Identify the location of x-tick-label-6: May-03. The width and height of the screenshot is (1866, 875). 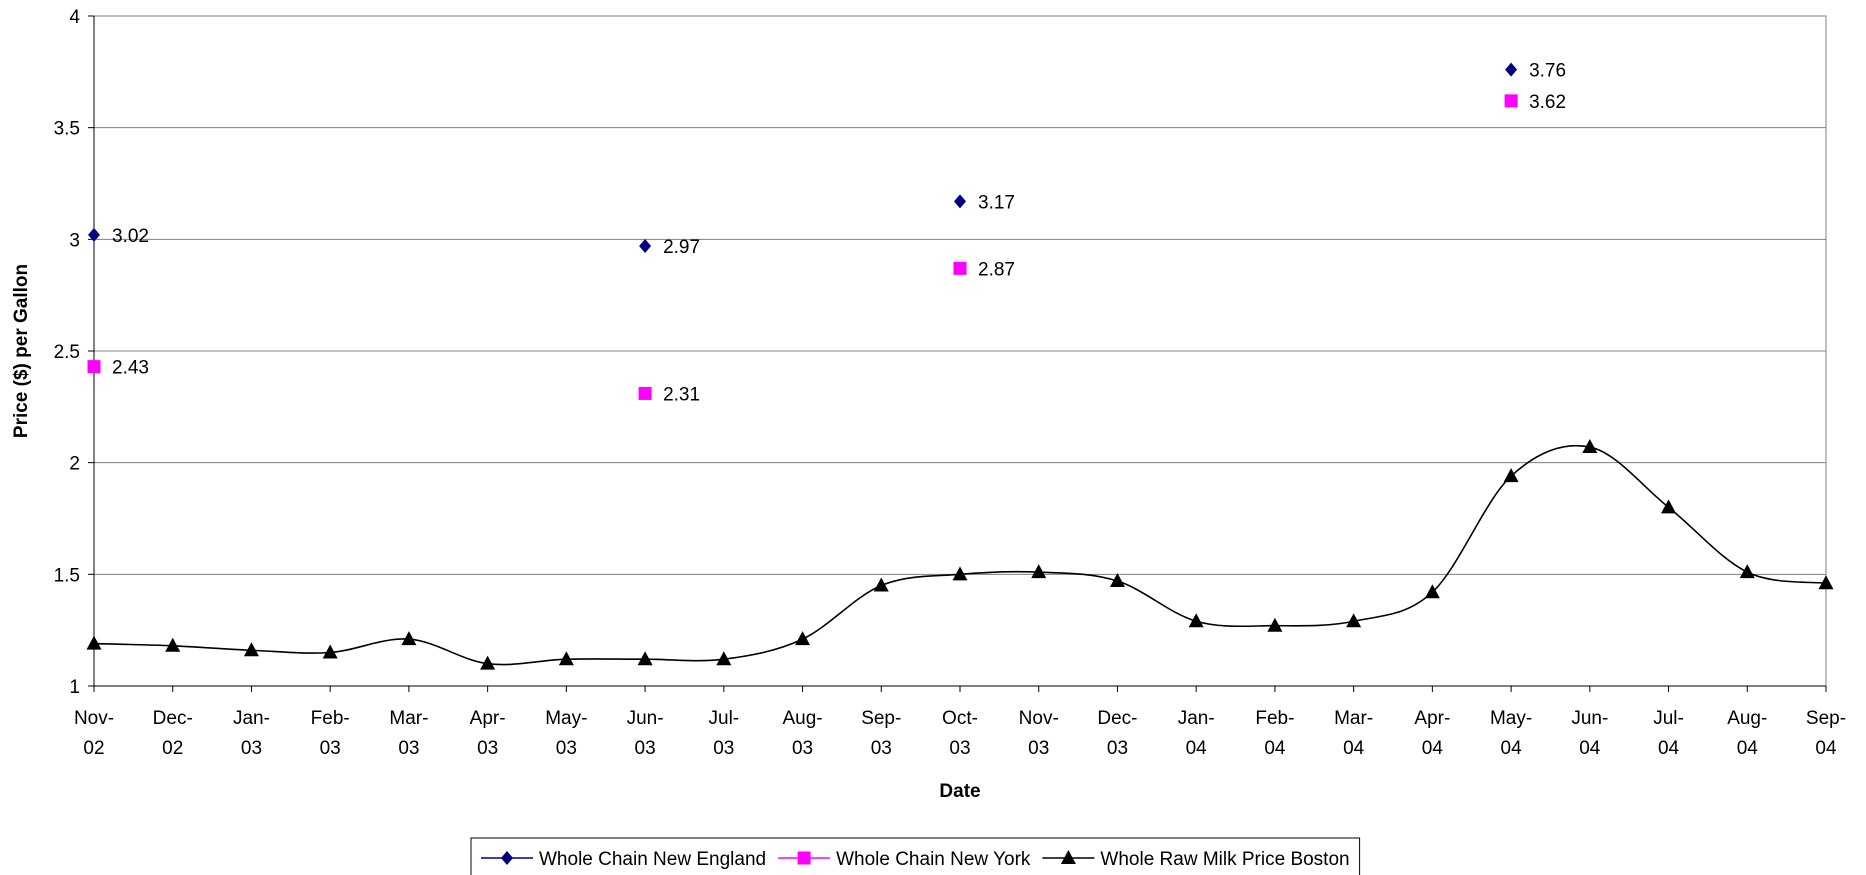
(566, 733).